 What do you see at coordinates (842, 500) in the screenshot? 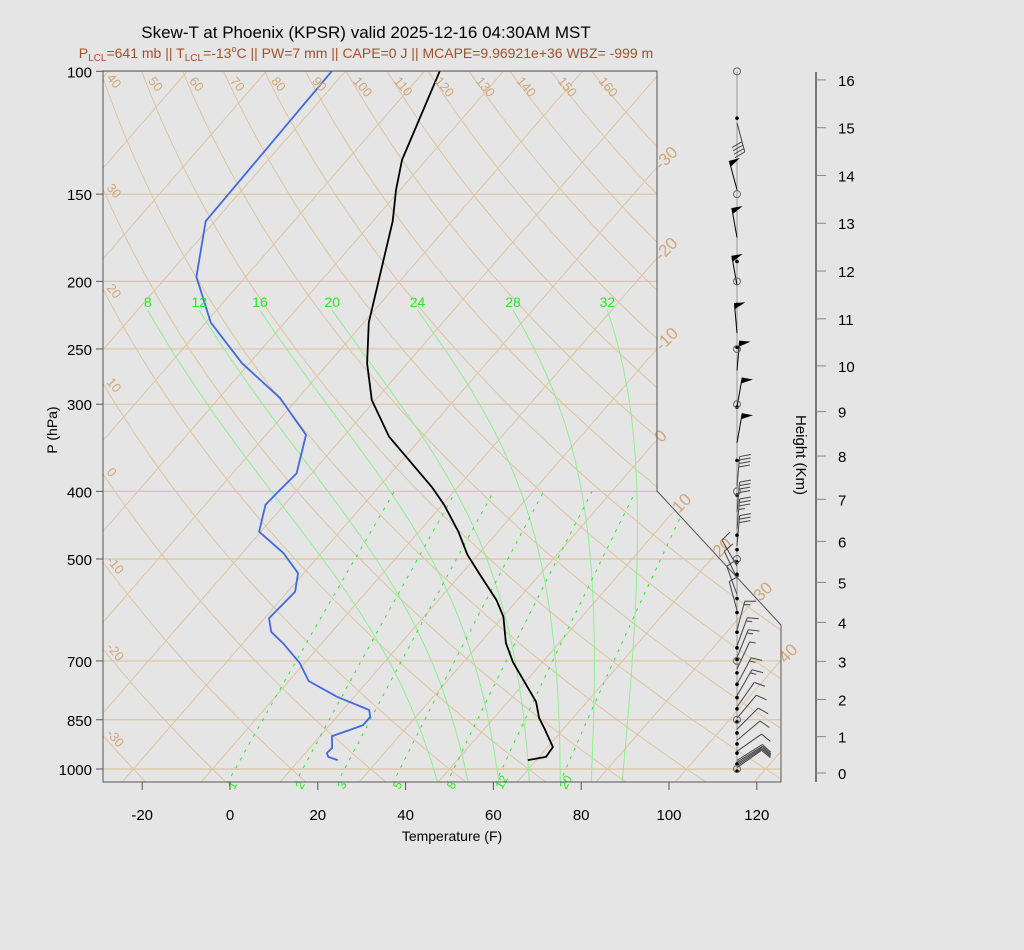
I see `height-tick-label: 7` at bounding box center [842, 500].